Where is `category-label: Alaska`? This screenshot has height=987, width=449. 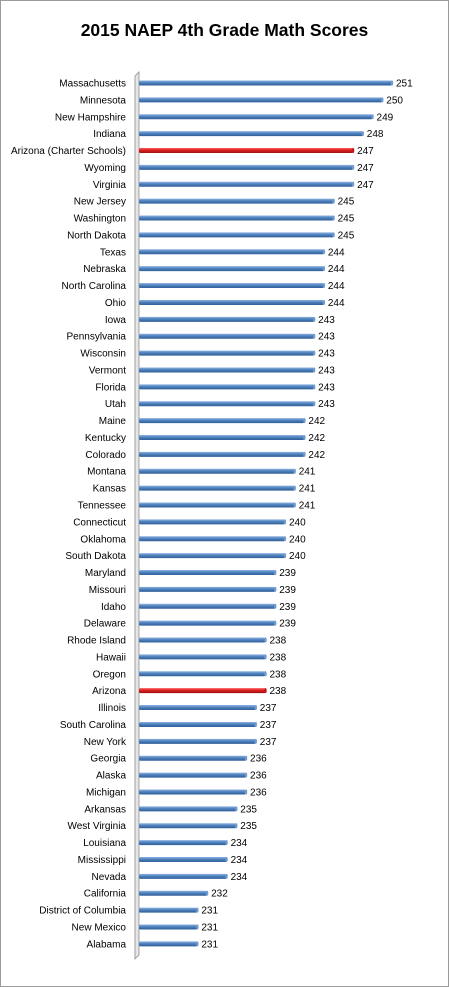 category-label: Alaska is located at coordinates (111, 776).